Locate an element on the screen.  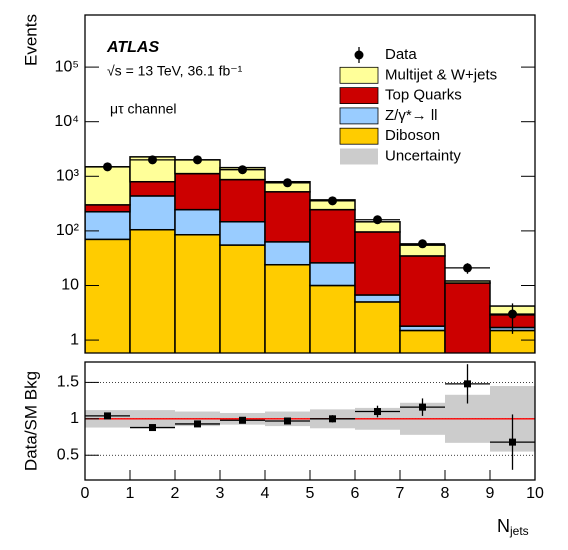
x-tick-label: 6 is located at coordinates (355, 493).